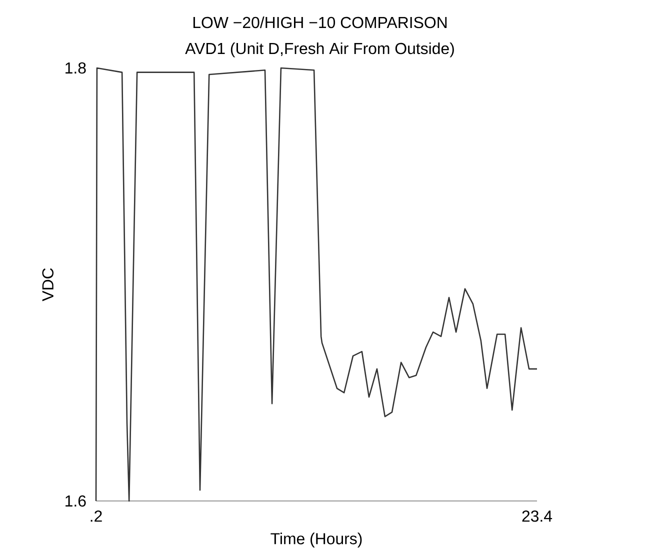 This screenshot has width=651, height=554. I want to click on chart-title: LOW −20/HIGH −10 COMPARISON, so click(320, 22).